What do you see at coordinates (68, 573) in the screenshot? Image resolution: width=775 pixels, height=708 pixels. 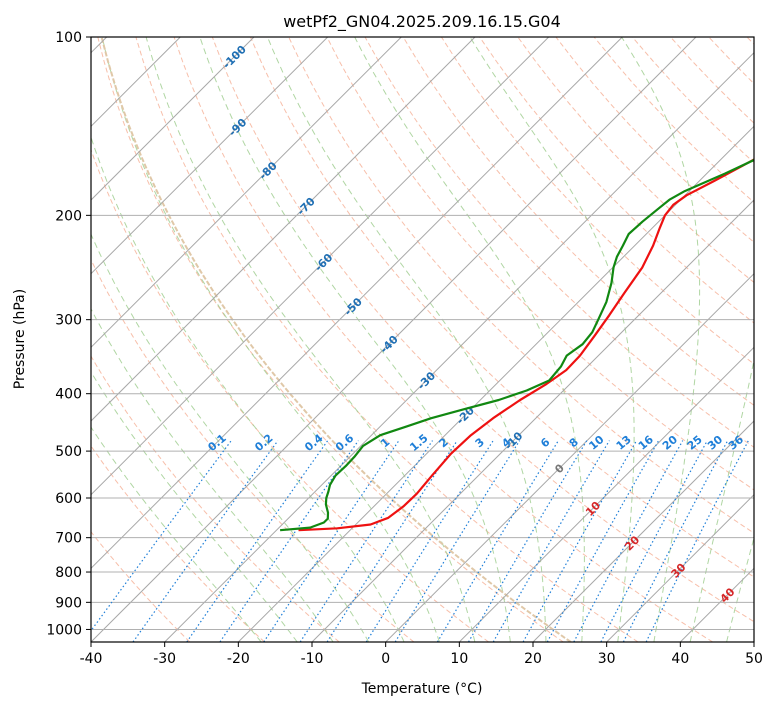 I see `y-tick-label: 800` at bounding box center [68, 573].